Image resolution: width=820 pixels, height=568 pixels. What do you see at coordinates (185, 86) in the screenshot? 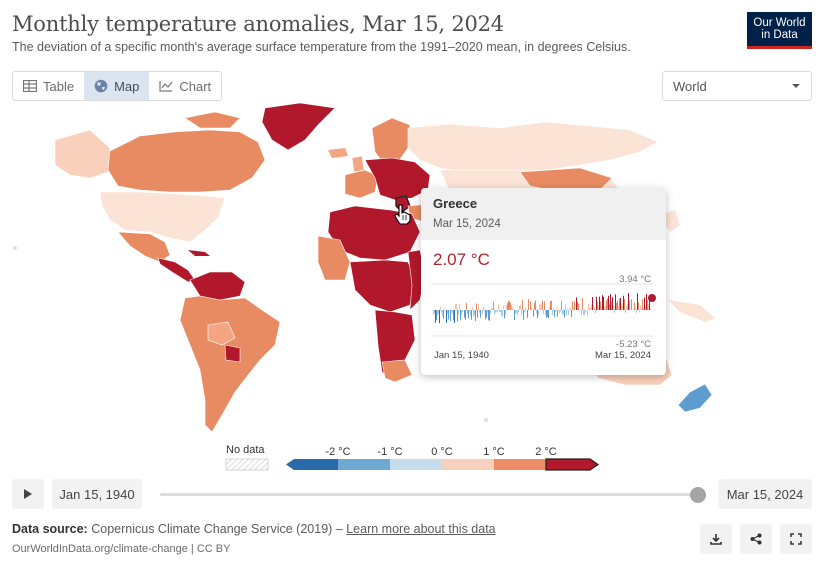
I see `tab-chart: Chart` at bounding box center [185, 86].